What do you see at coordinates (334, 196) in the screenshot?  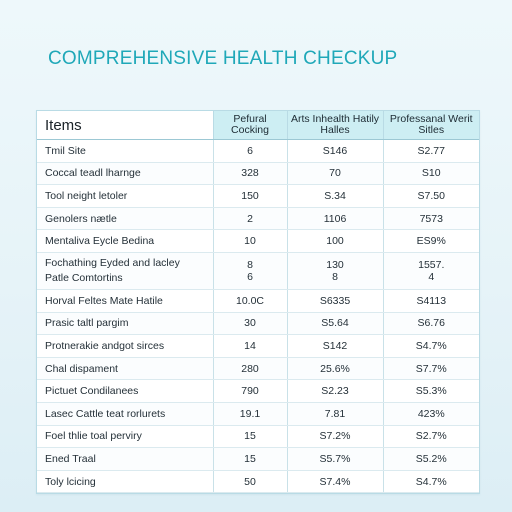 I see `table-cell-col2: S.34` at bounding box center [334, 196].